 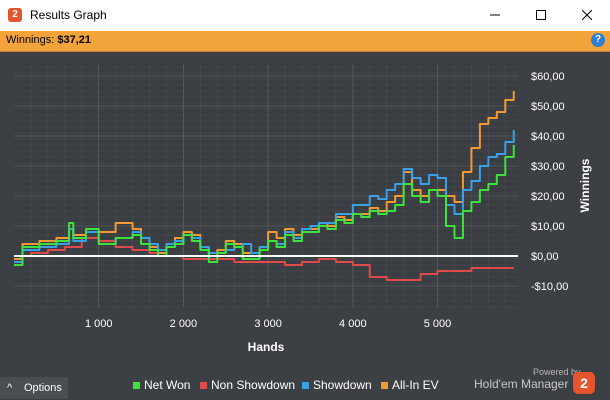 What do you see at coordinates (598, 40) in the screenshot?
I see `help-icon: ?` at bounding box center [598, 40].